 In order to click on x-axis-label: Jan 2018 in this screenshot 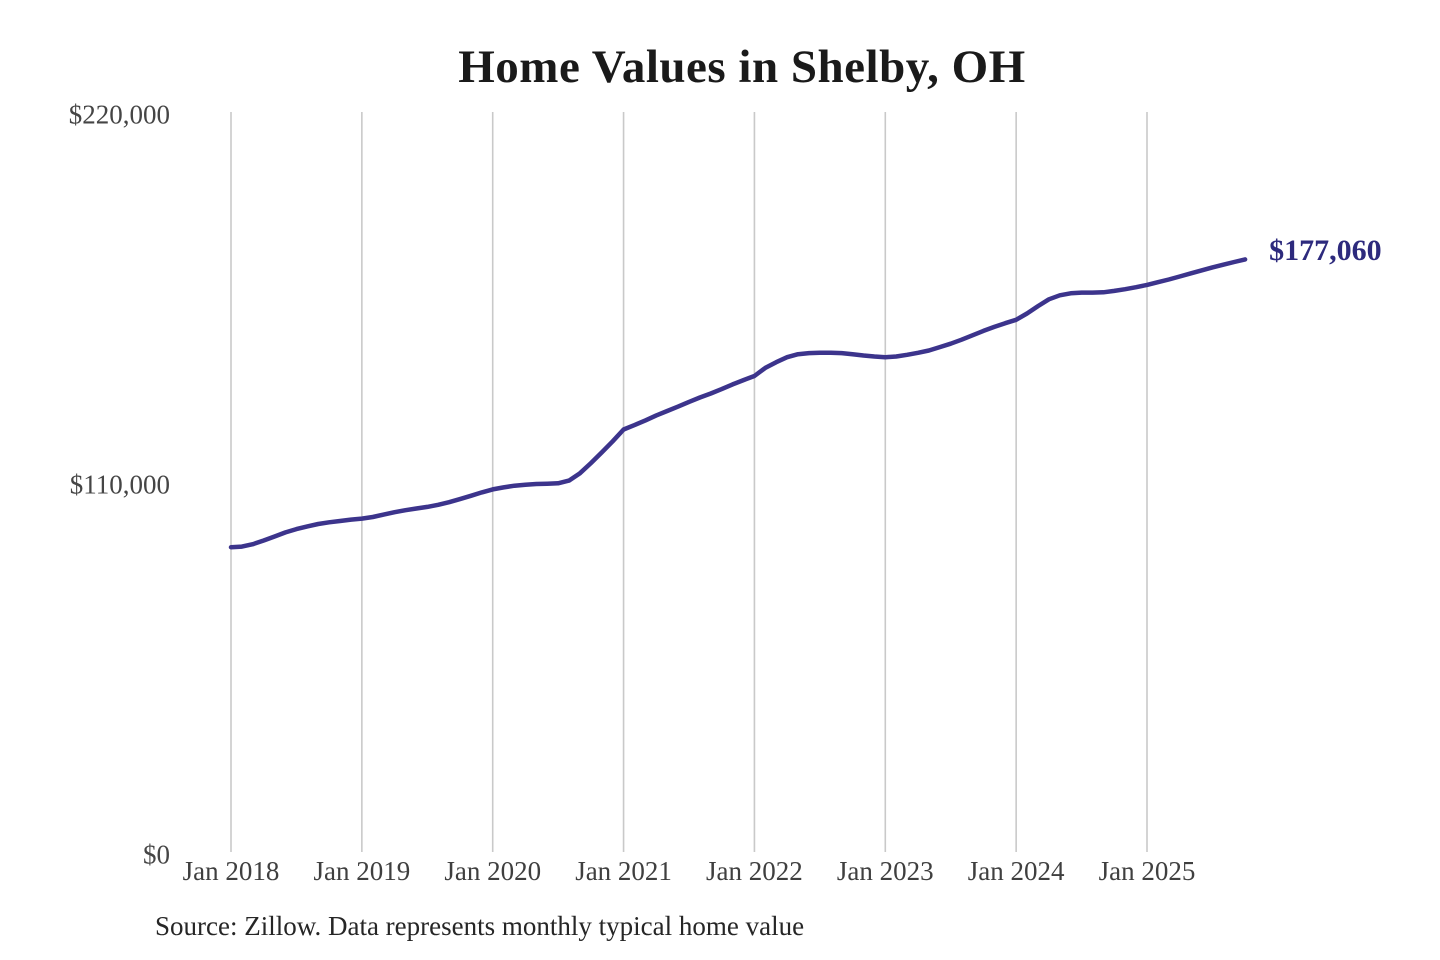, I will do `click(231, 871)`.